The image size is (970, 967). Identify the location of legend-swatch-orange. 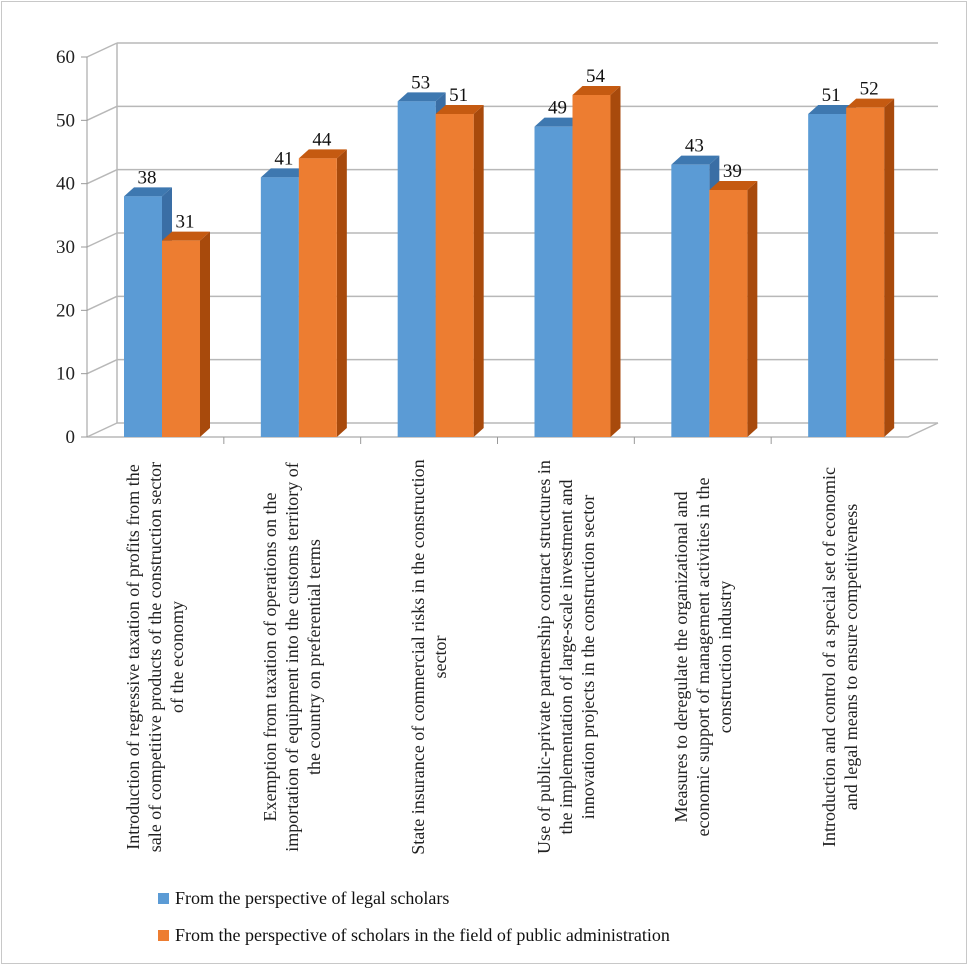
(163, 935).